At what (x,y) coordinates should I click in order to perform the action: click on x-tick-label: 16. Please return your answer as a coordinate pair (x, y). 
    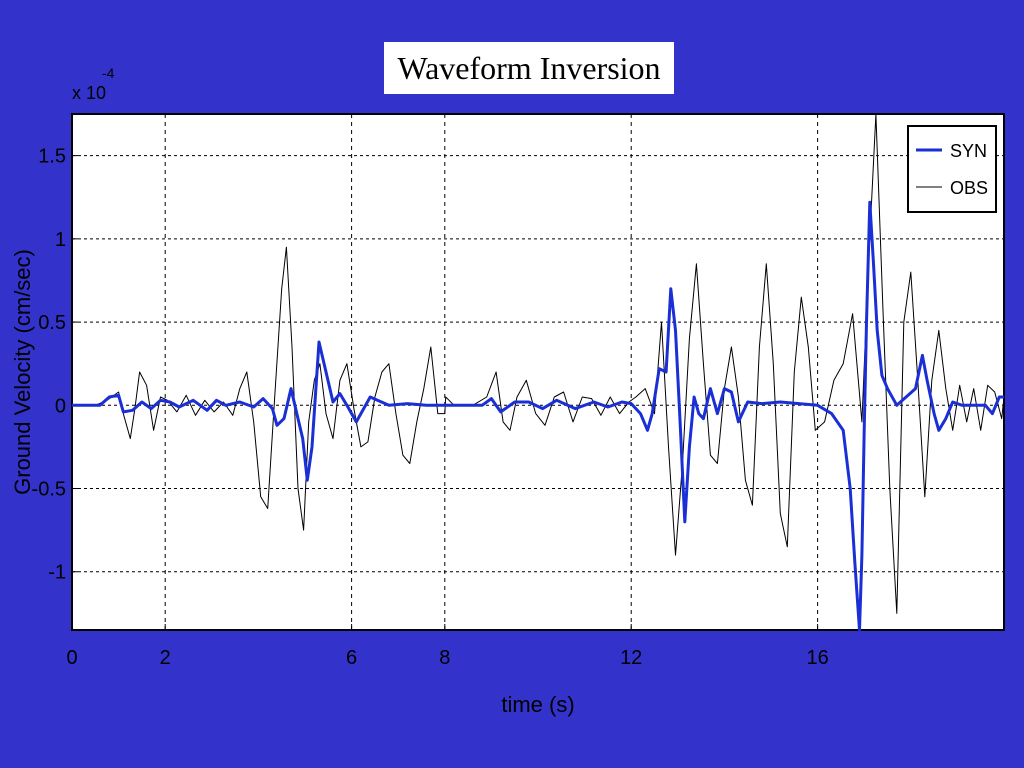
    Looking at the image, I should click on (817, 658).